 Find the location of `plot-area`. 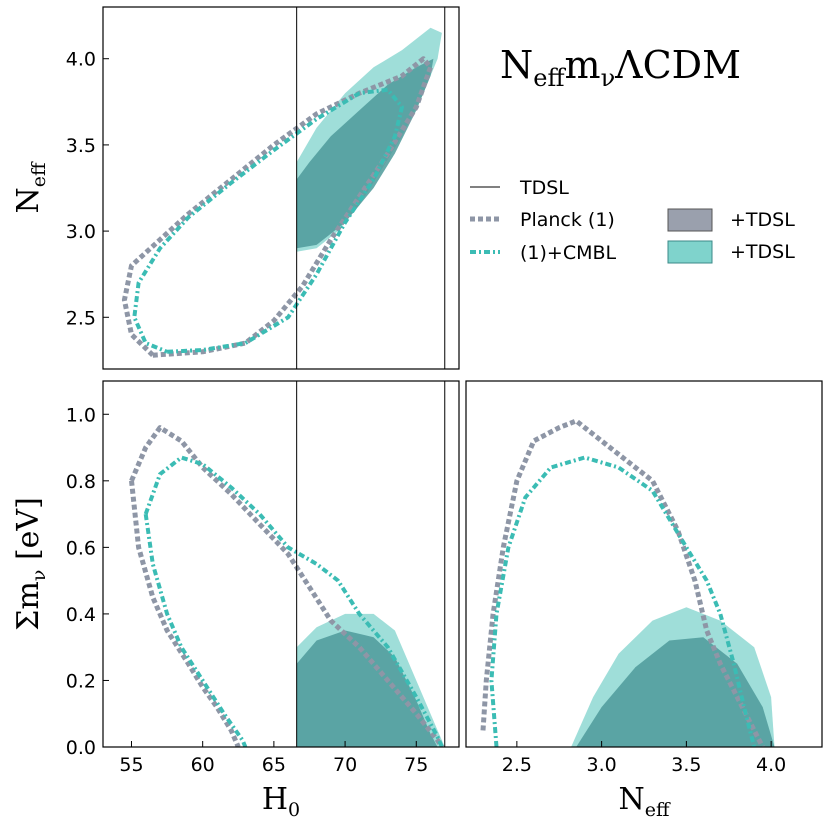

plot-area is located at coordinates (627, 582).